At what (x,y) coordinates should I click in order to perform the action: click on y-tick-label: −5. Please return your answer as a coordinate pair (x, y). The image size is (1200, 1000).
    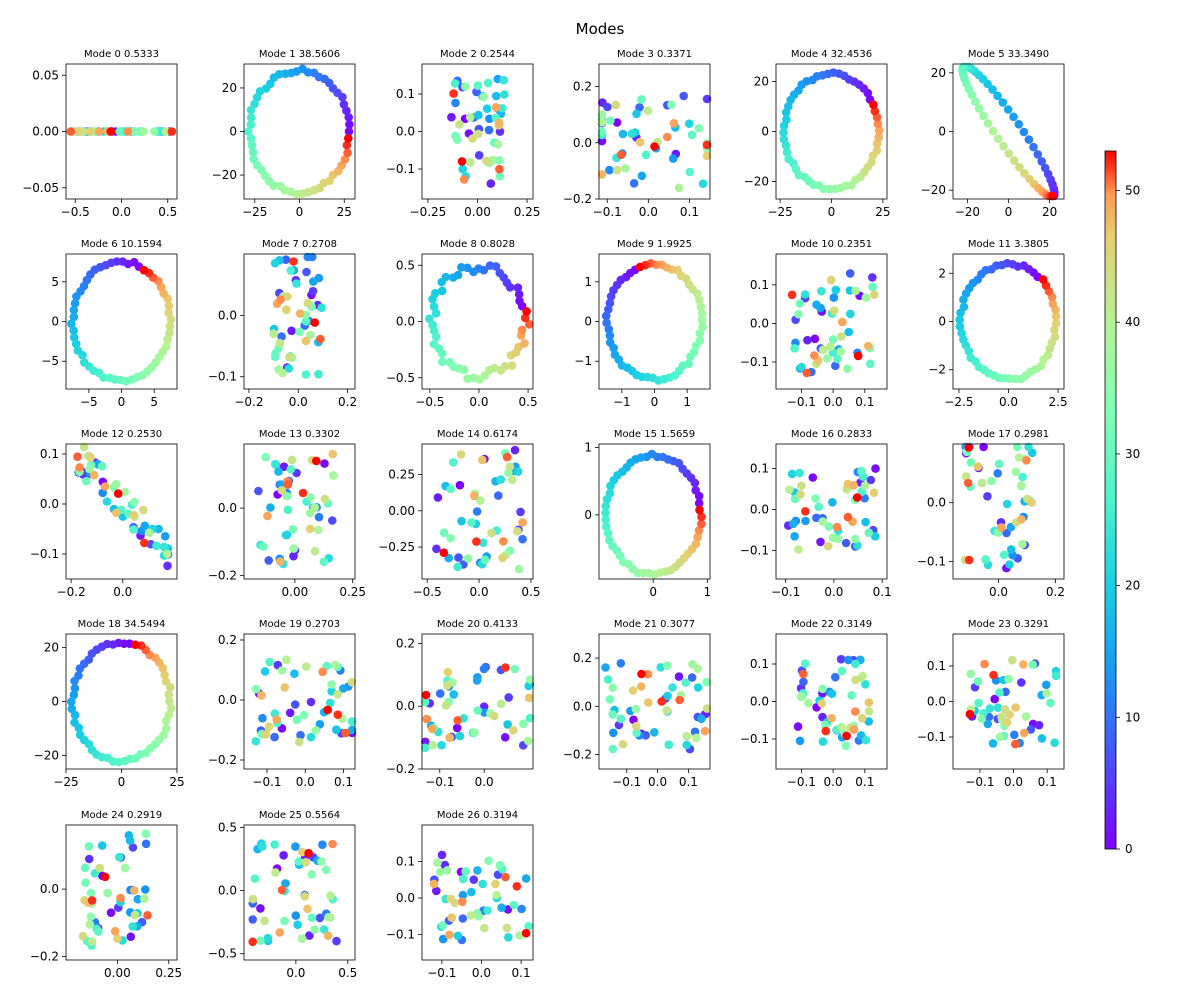
    Looking at the image, I should click on (50, 361).